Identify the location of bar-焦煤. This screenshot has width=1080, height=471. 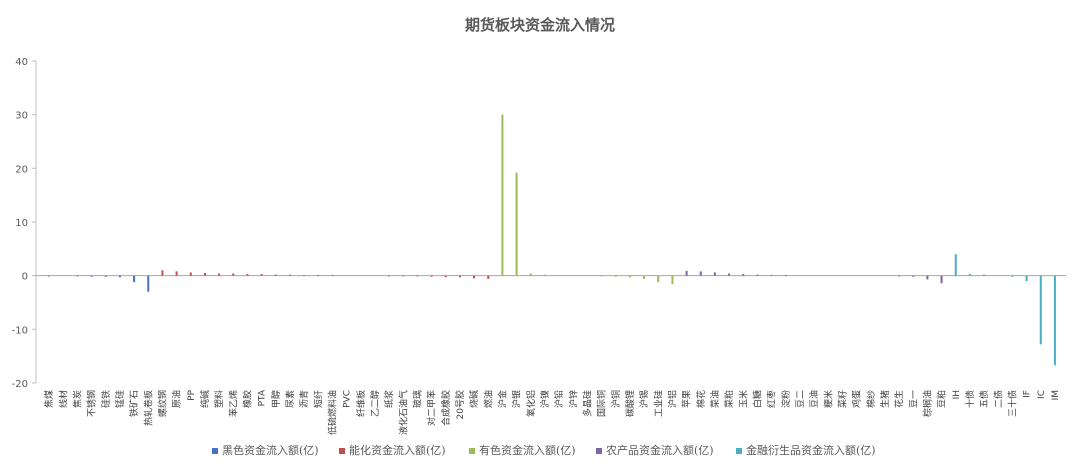
(49, 276).